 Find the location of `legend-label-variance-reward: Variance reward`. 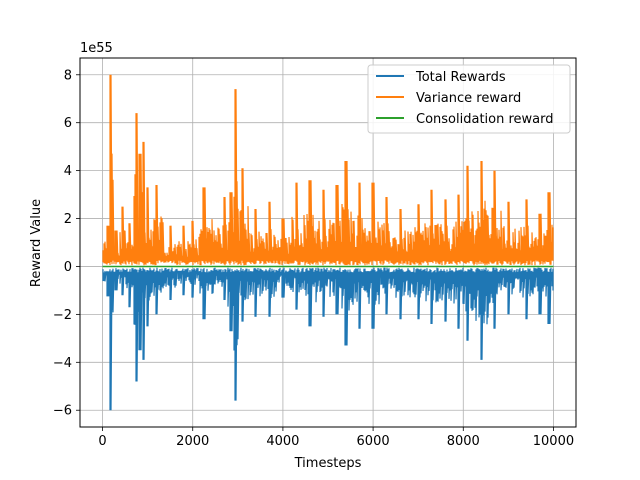

legend-label-variance-reward: Variance reward is located at coordinates (468, 98).